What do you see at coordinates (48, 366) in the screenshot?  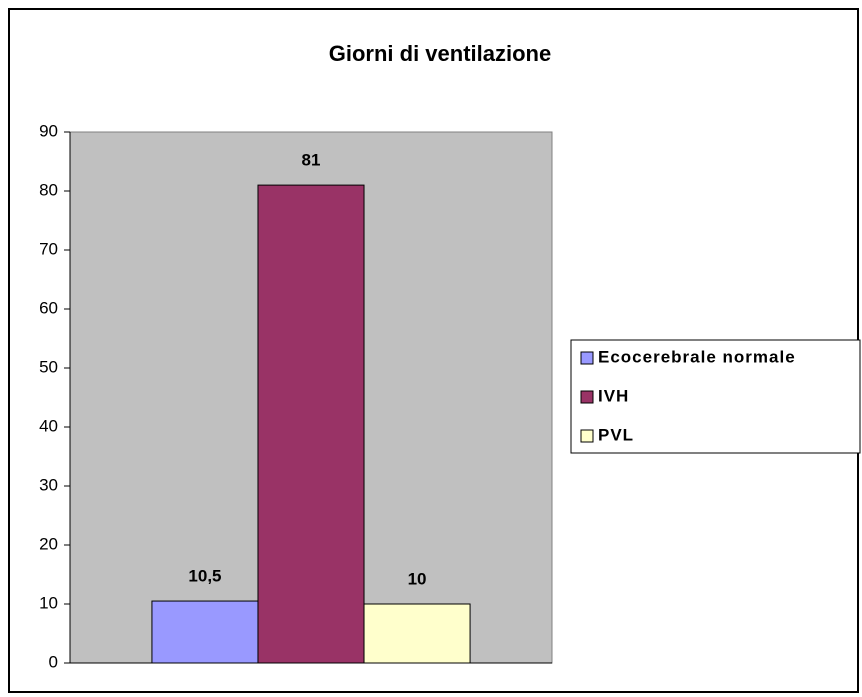 I see `y-tick-label: 50` at bounding box center [48, 366].